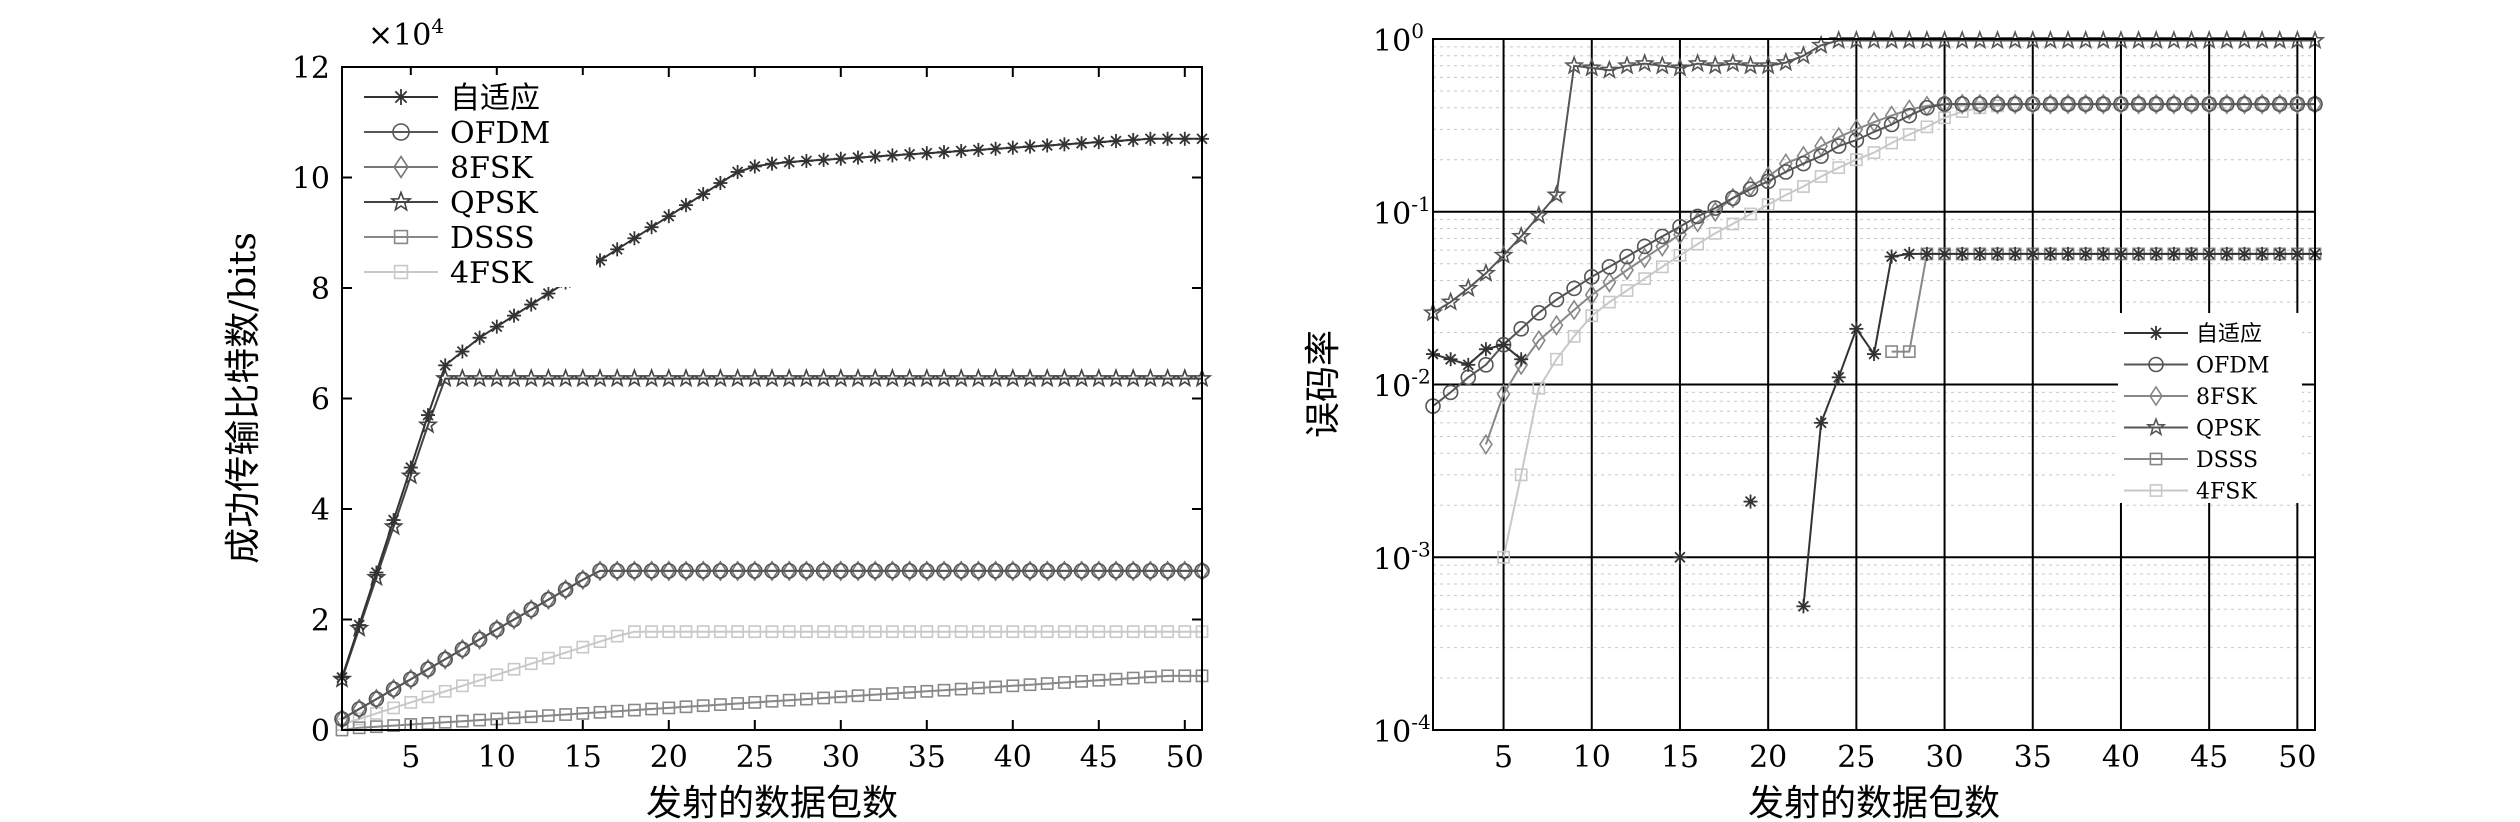  What do you see at coordinates (1402, 385) in the screenshot?
I see `c2-y-tick-label: 10-2` at bounding box center [1402, 385].